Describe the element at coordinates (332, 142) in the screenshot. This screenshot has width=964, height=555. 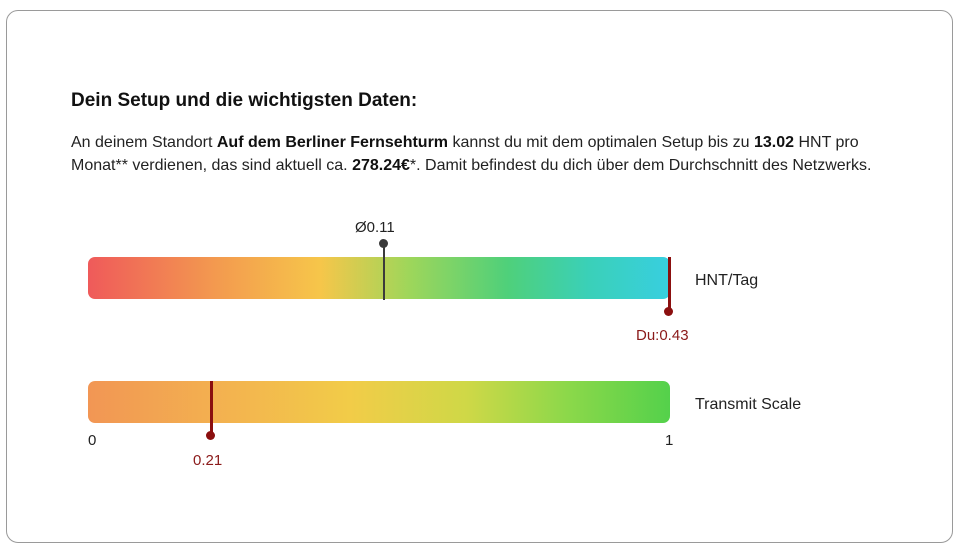
I see `location-name: Auf dem Berliner Fernsehturm` at that location.